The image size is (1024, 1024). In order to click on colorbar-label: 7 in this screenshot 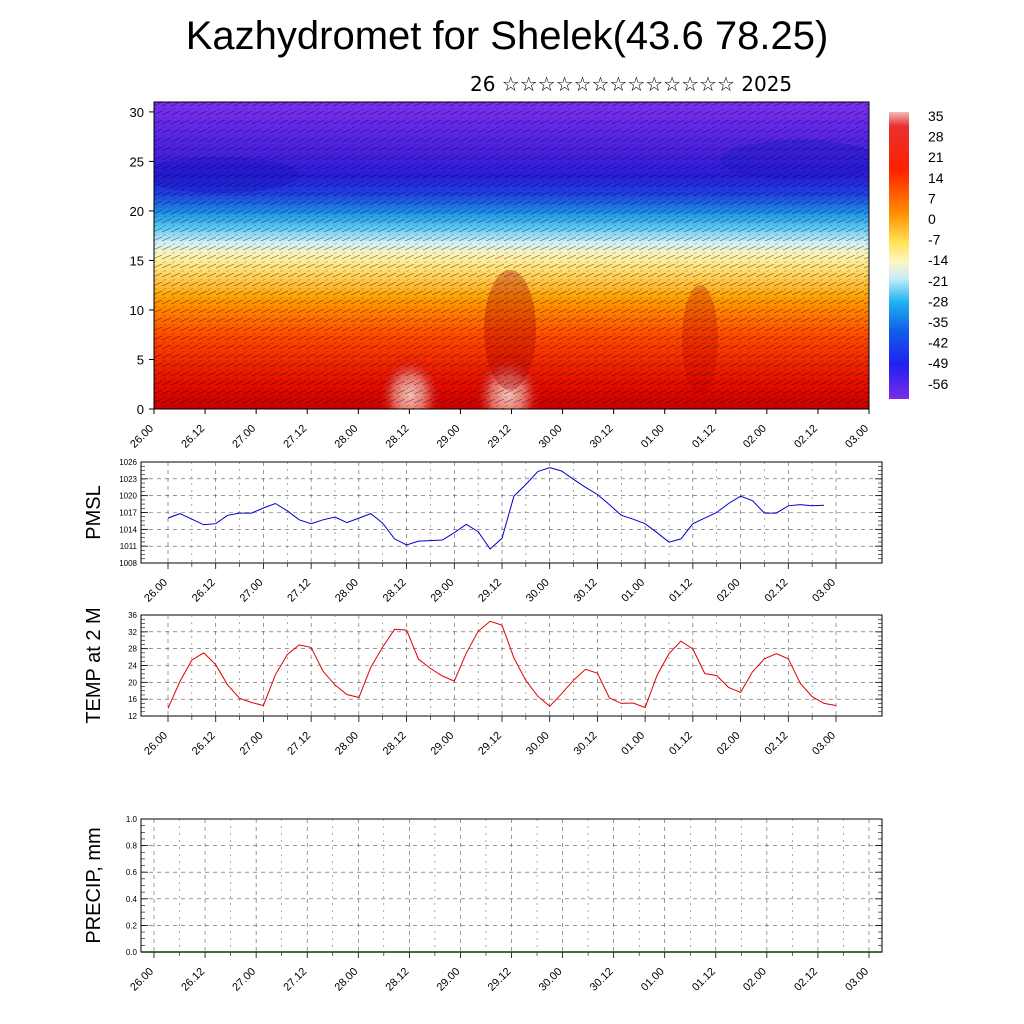, I will do `click(932, 198)`.